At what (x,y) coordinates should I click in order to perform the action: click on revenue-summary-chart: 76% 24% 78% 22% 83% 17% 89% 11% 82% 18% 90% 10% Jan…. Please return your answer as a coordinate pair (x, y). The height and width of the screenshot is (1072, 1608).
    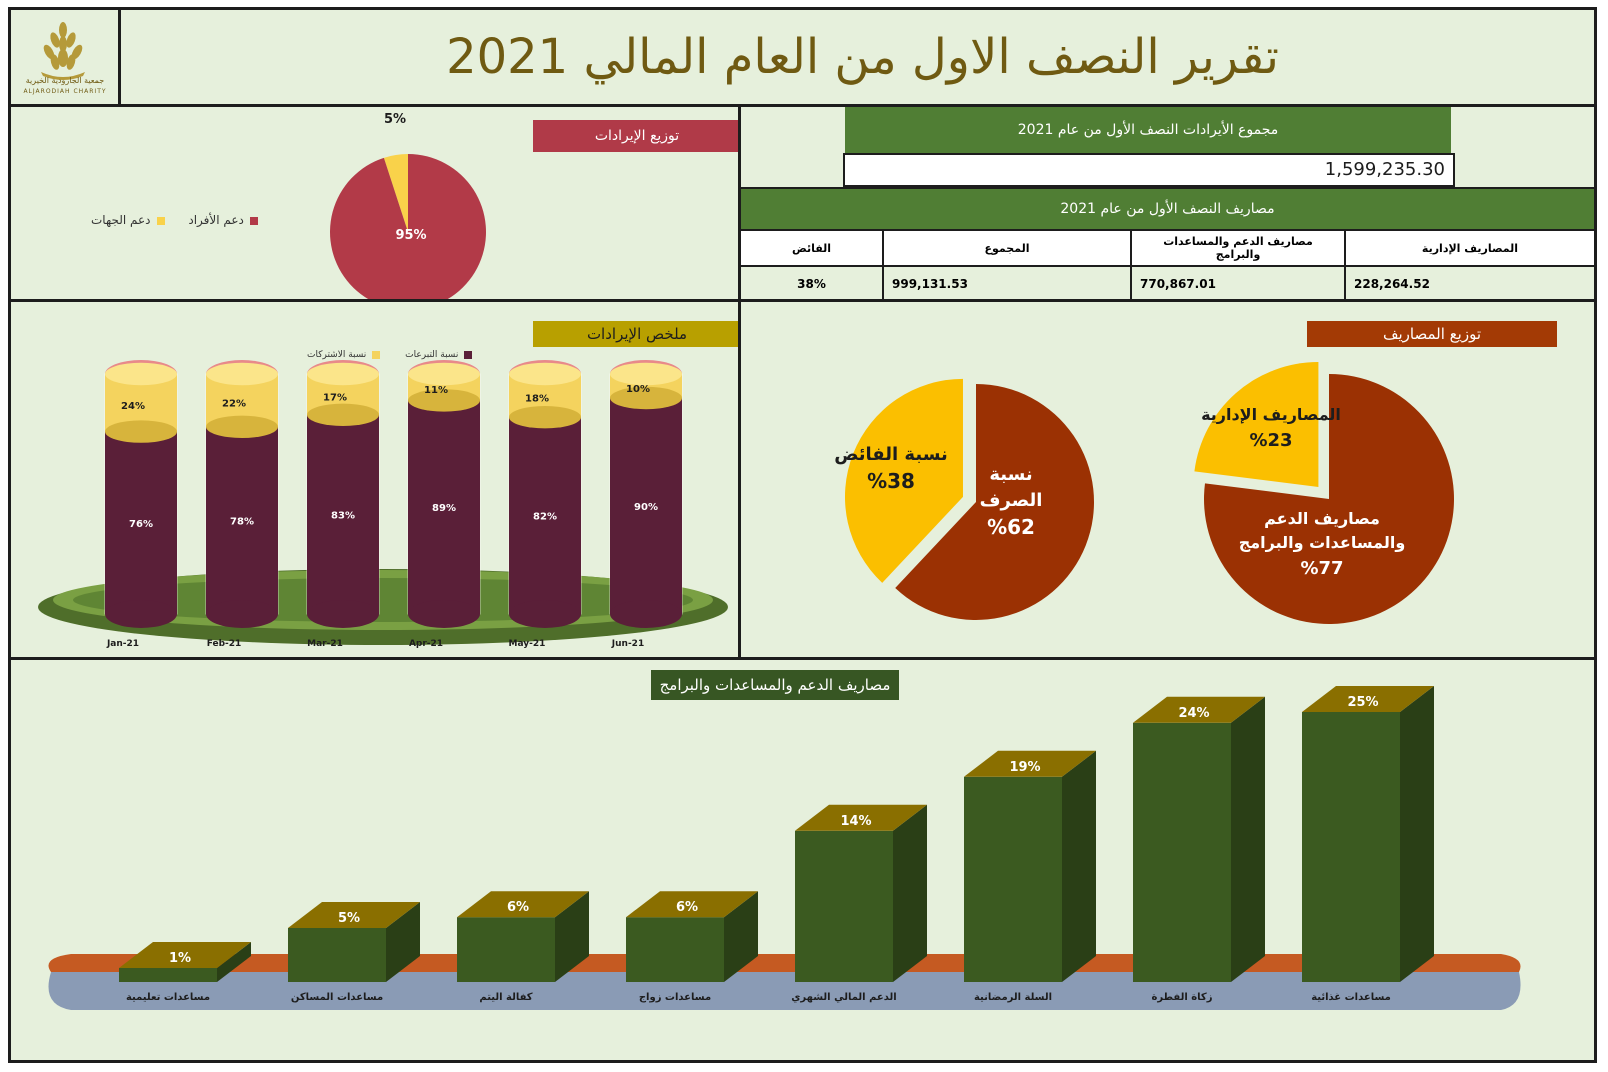
    Looking at the image, I should click on (383, 504).